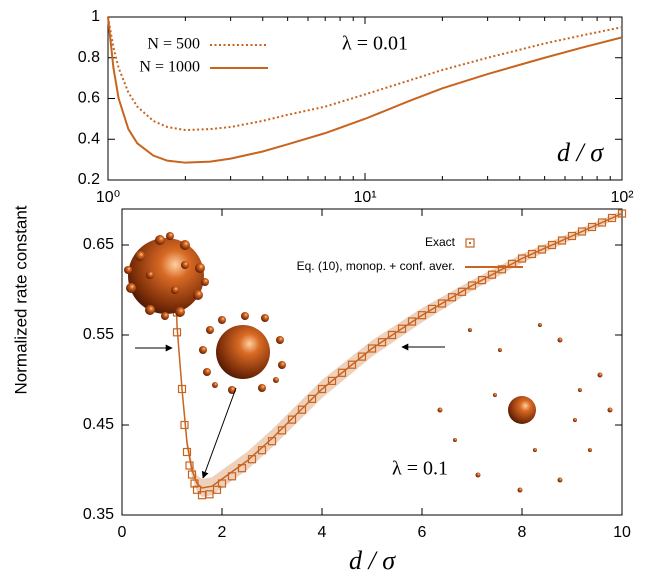  Describe the element at coordinates (89, 57) in the screenshot. I see `y-tick-label: 0.8` at that location.